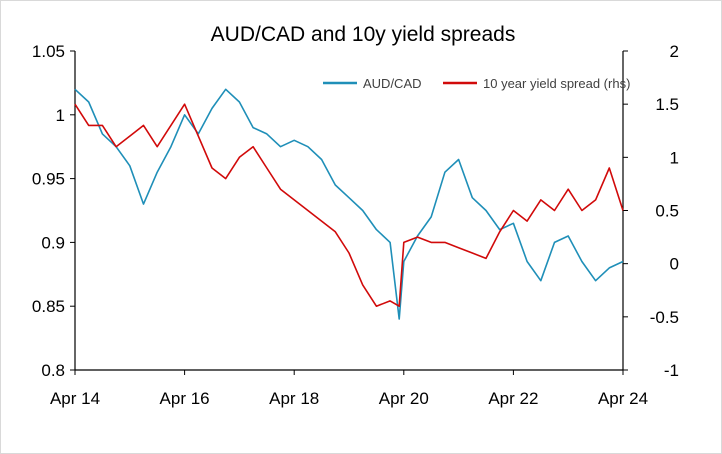 The height and width of the screenshot is (454, 722). What do you see at coordinates (674, 51) in the screenshot?
I see `right-tick-label: 2` at bounding box center [674, 51].